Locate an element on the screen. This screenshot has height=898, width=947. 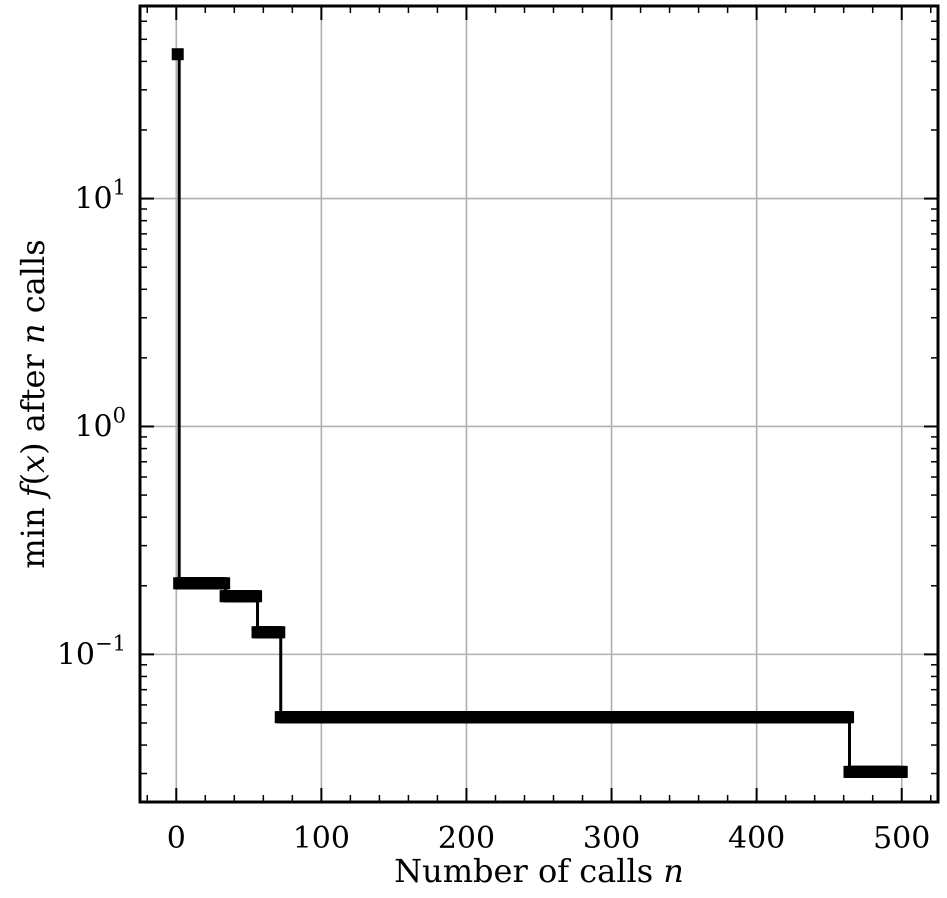
x-tick-label: 0 is located at coordinates (176, 838).